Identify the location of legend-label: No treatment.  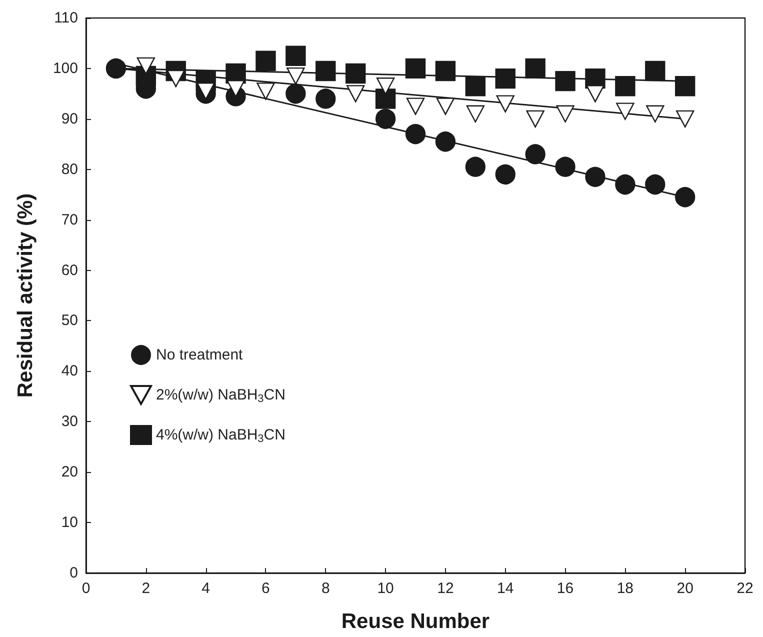
(200, 355).